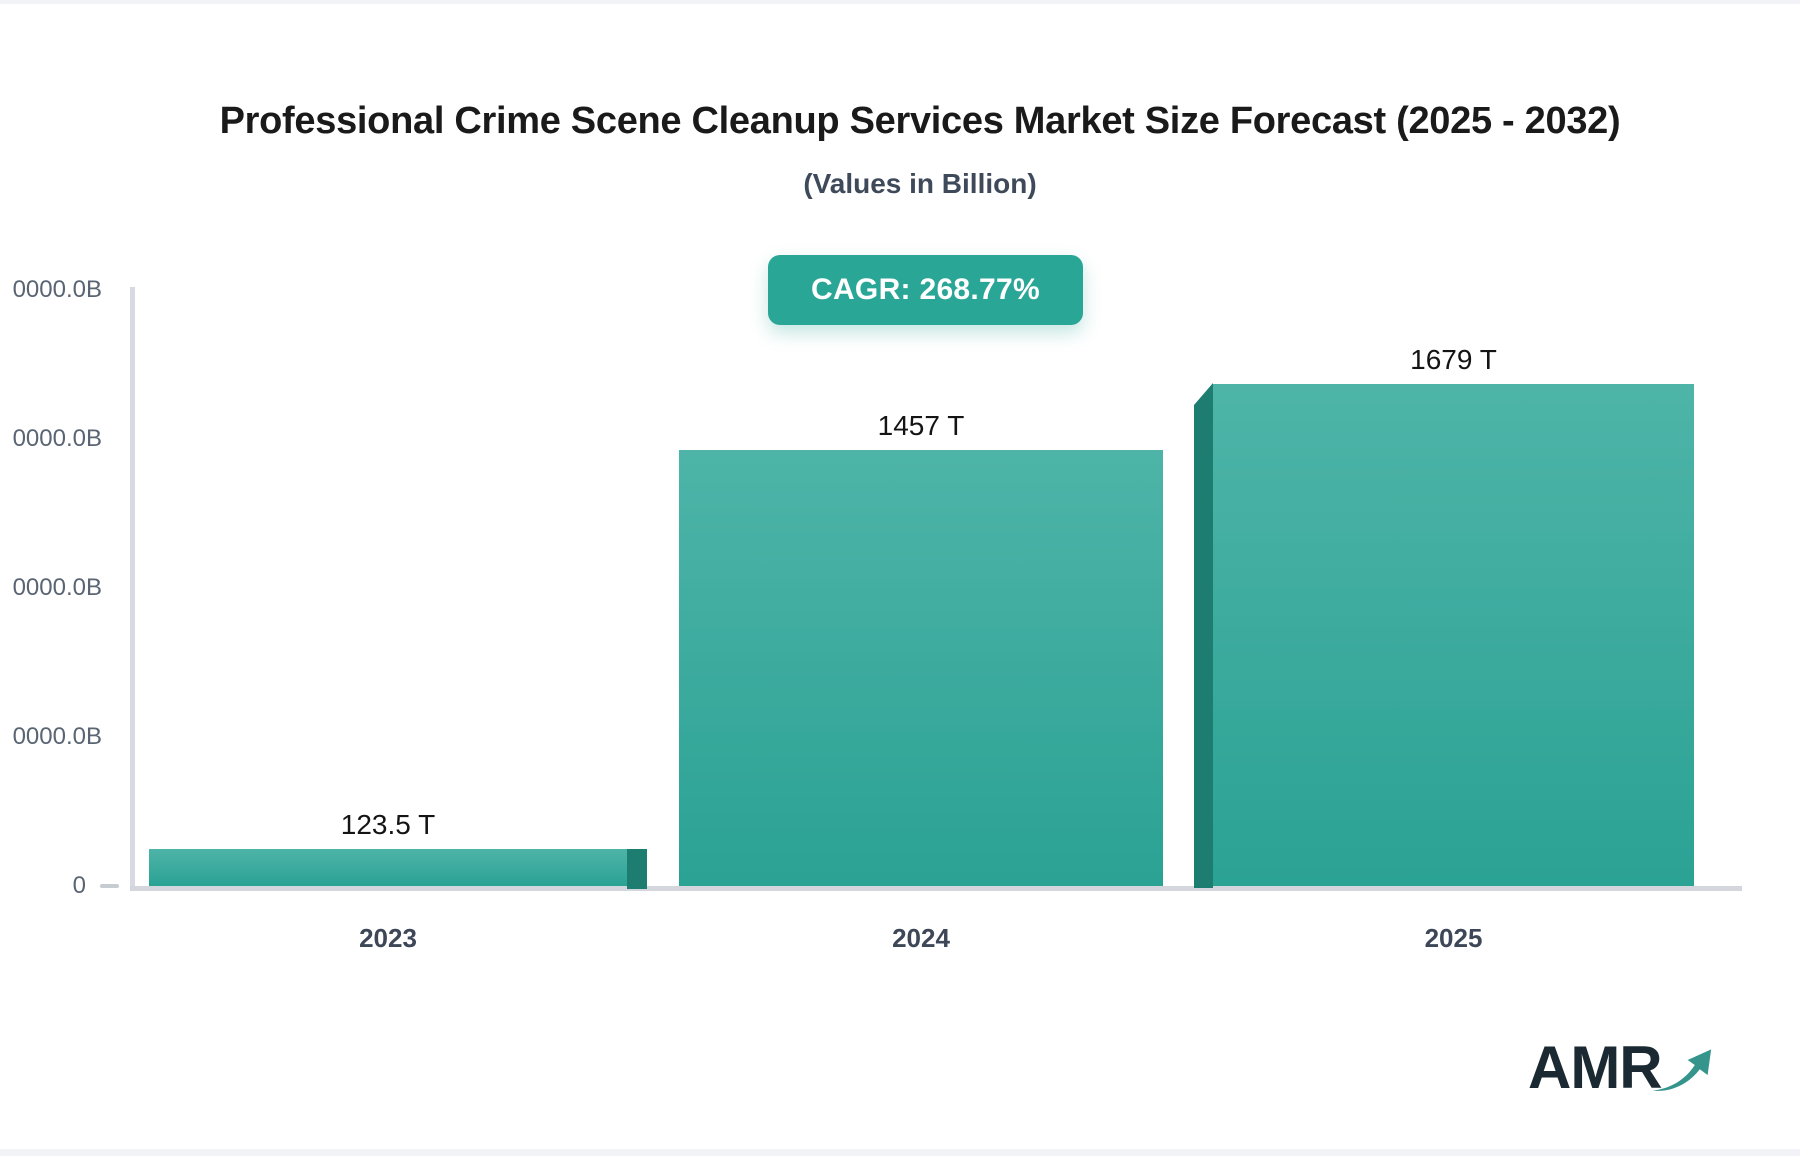  What do you see at coordinates (109, 886) in the screenshot?
I see `y-axis-zero-tick-mark` at bounding box center [109, 886].